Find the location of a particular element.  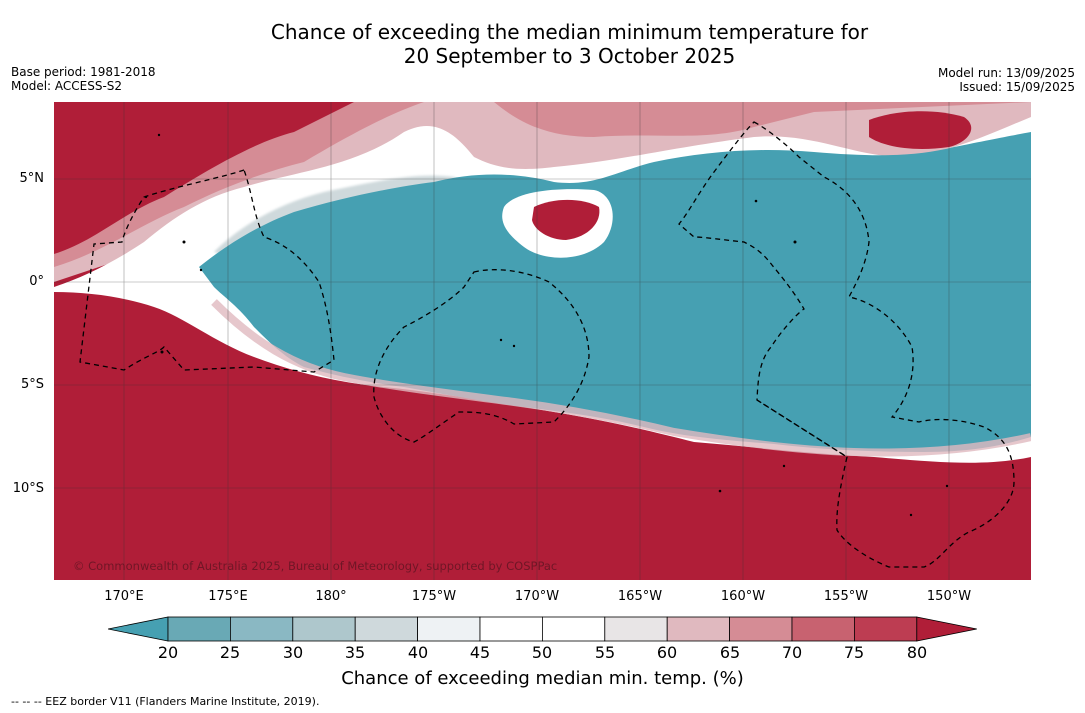

lat-label-5n: 5°N is located at coordinates (32, 178).